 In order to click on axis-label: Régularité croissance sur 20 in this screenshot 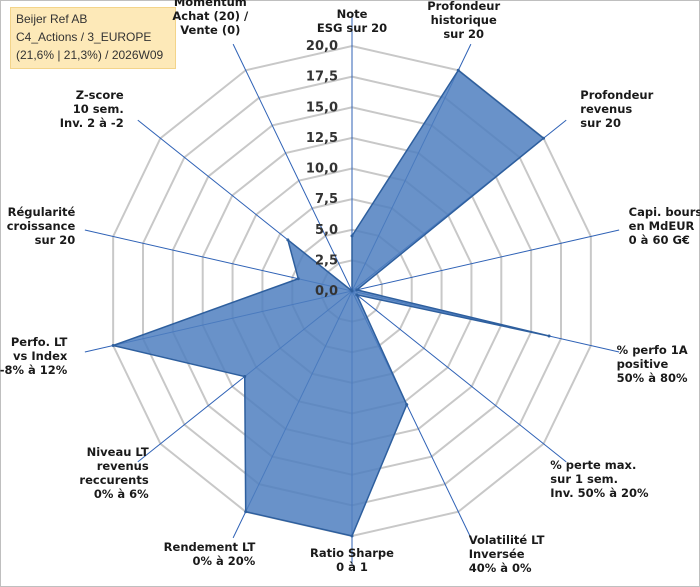, I will do `click(41, 226)`.